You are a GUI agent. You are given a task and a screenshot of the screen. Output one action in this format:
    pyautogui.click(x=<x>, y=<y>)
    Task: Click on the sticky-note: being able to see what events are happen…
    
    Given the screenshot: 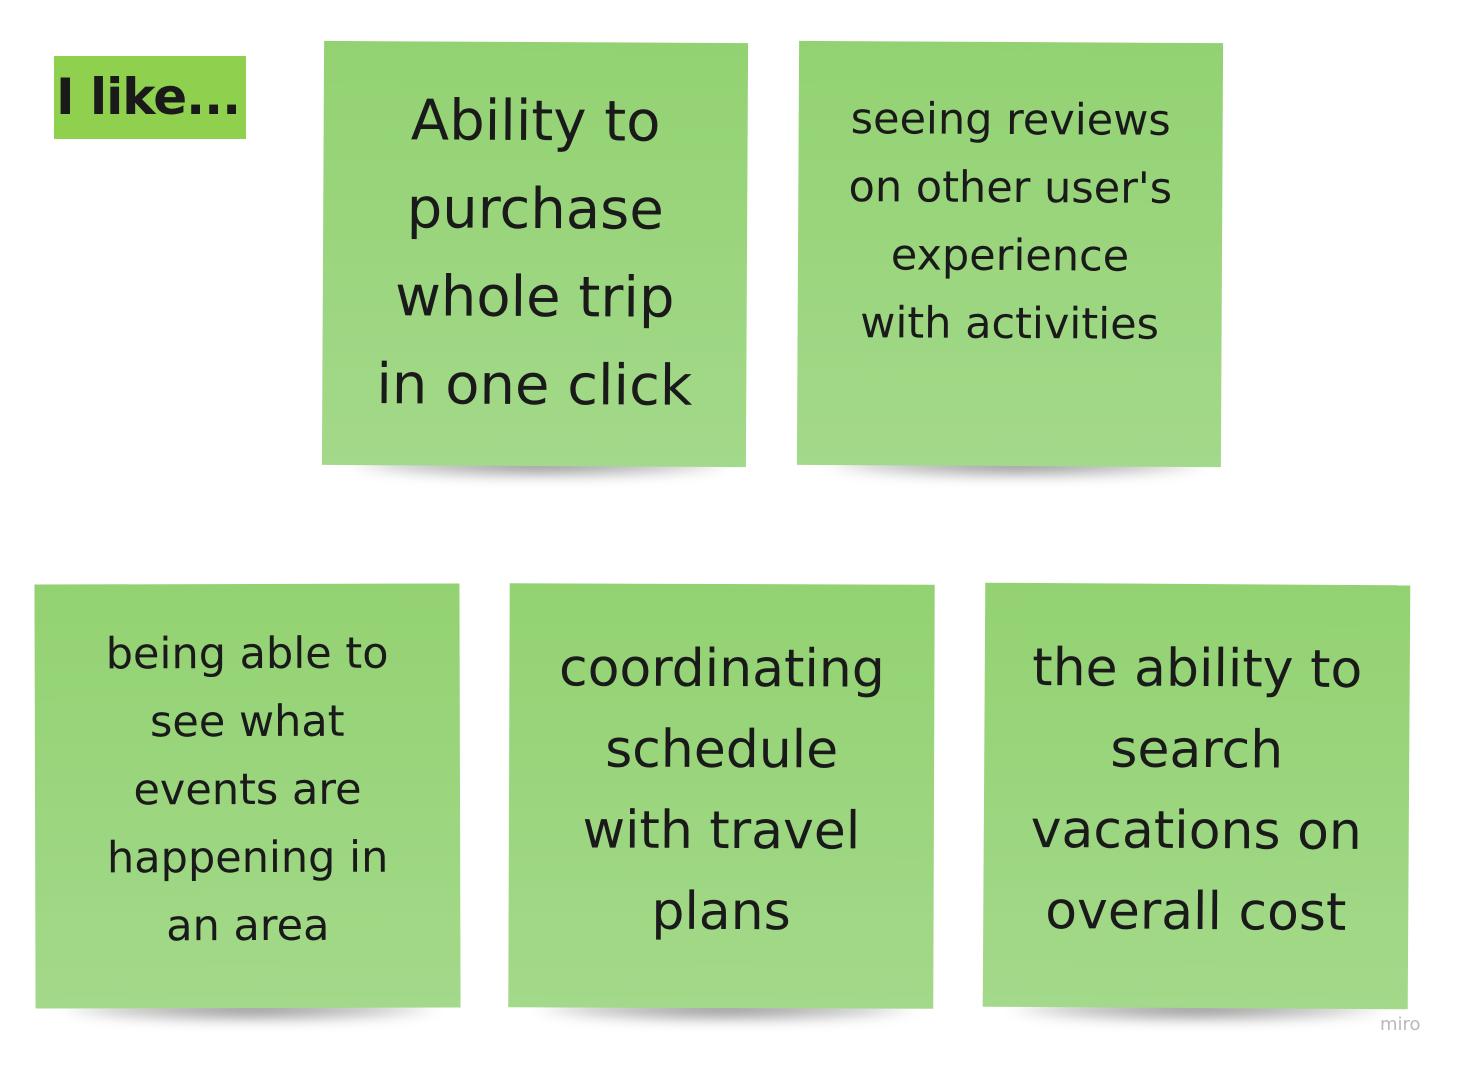 What is the action you would take?
    pyautogui.click(x=247, y=796)
    